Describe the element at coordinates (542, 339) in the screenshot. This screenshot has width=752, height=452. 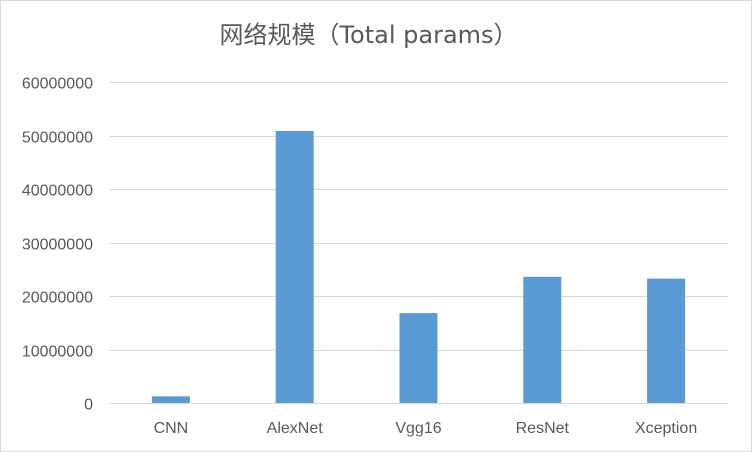
I see `bar-resnet` at that location.